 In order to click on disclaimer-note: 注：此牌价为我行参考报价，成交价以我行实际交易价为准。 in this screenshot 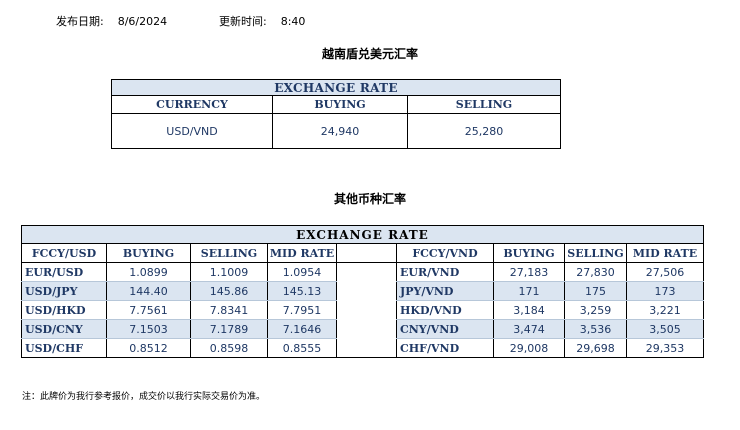, I will do `click(144, 397)`.